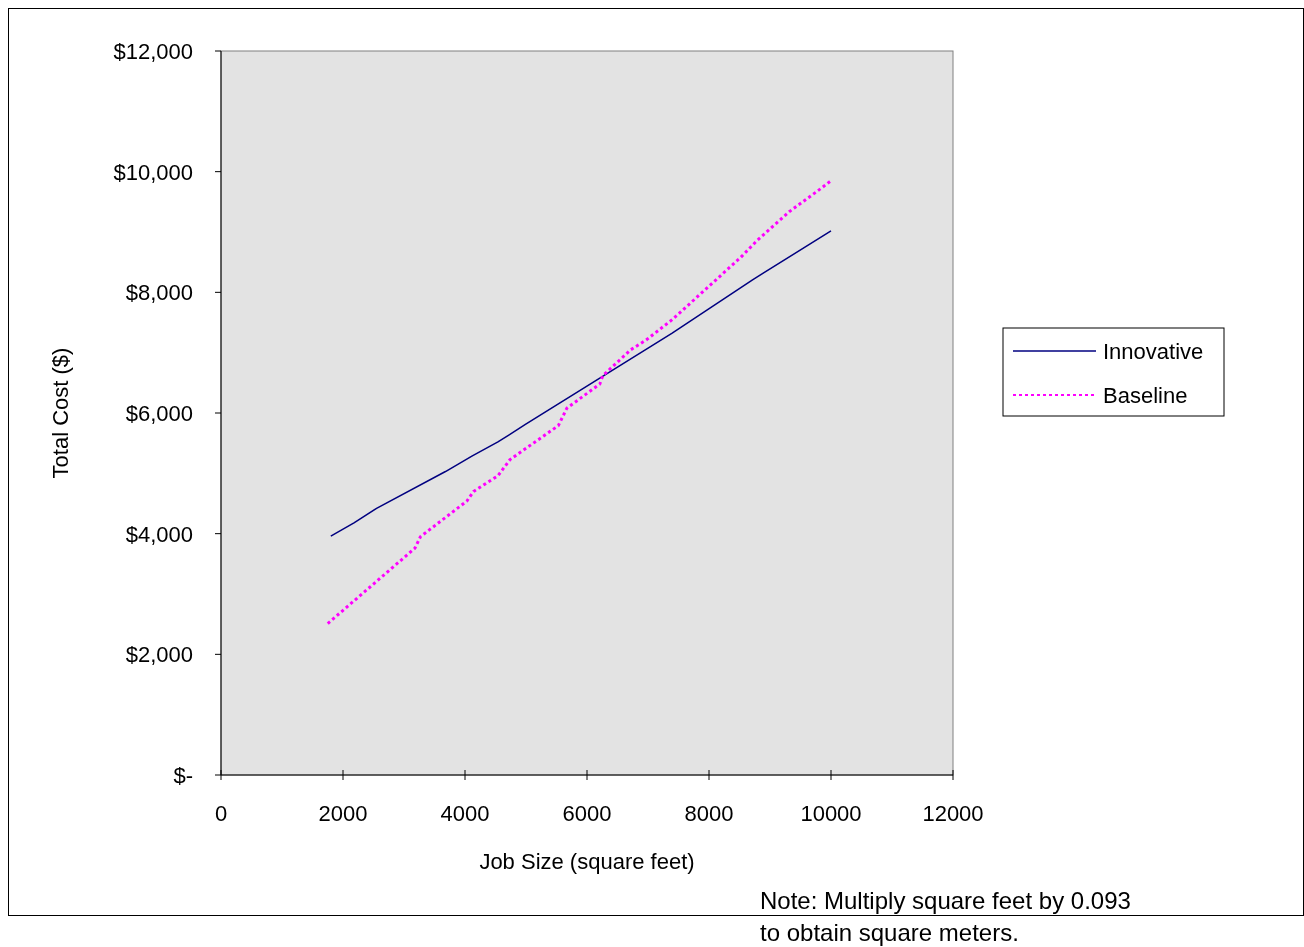 The height and width of the screenshot is (947, 1304). Describe the element at coordinates (465, 813) in the screenshot. I see `x-tick-label: 4000` at that location.